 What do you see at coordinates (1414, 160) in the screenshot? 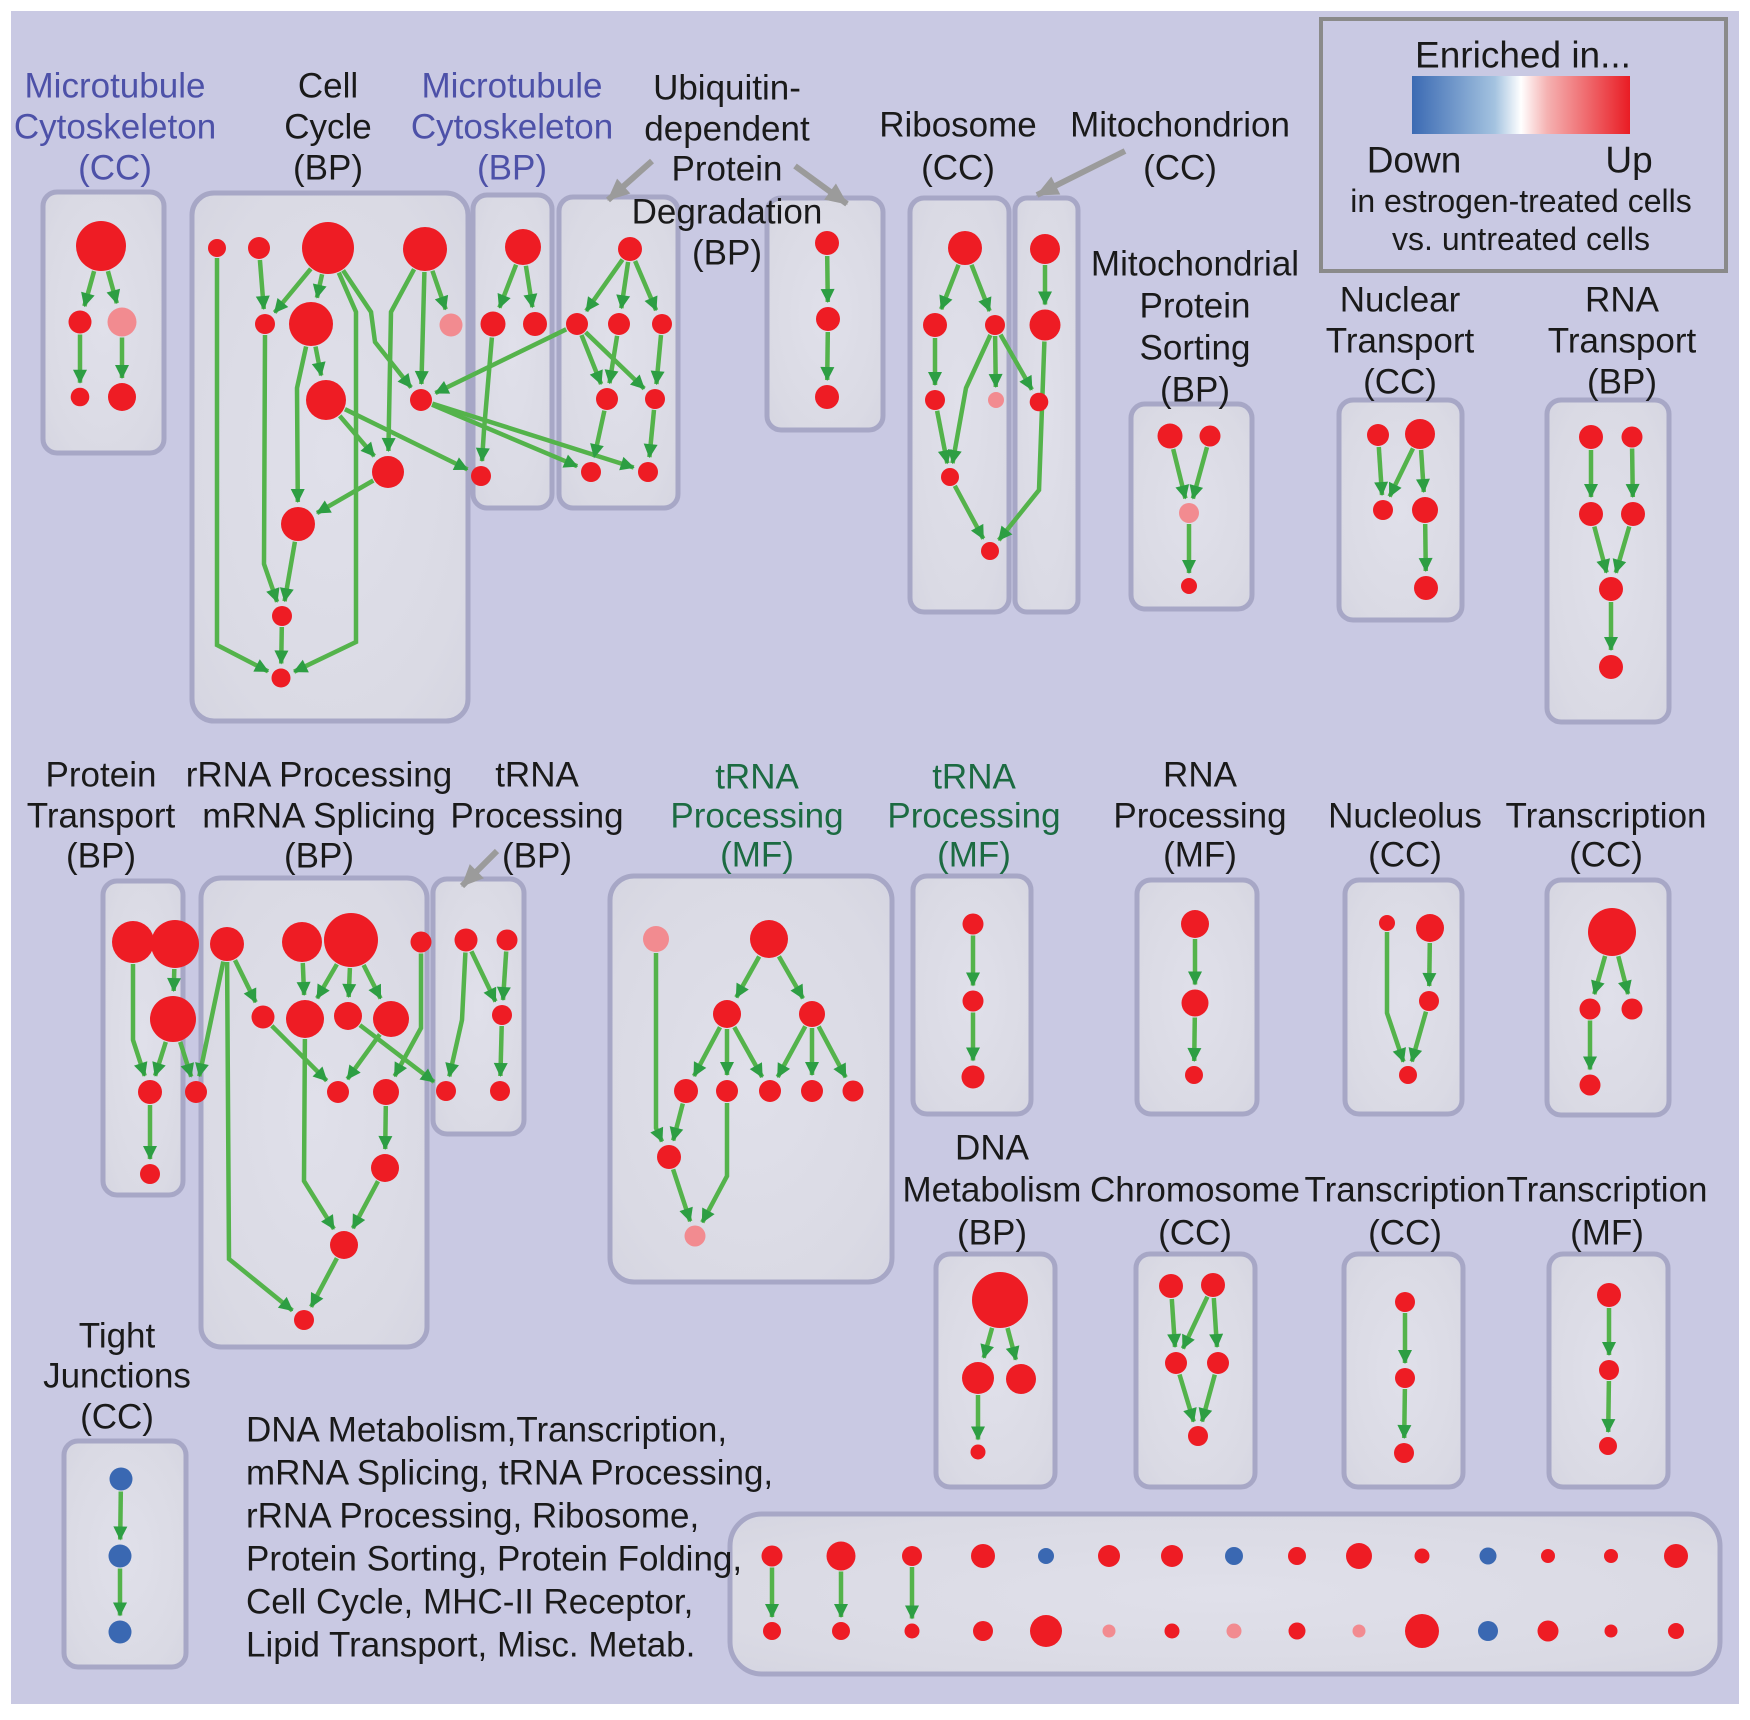
I see `svg-text: Down` at bounding box center [1414, 160].